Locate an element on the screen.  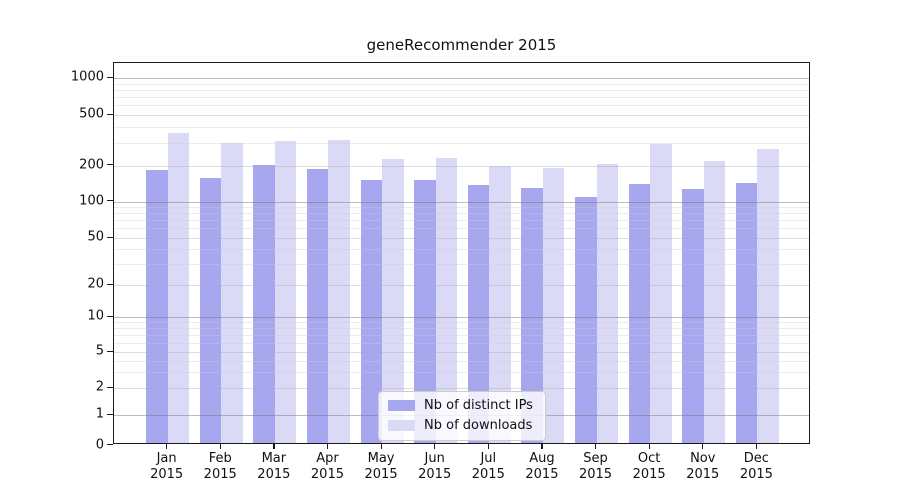
legend-row-distinct-ips: Nb of distinct IPs is located at coordinates (462, 405).